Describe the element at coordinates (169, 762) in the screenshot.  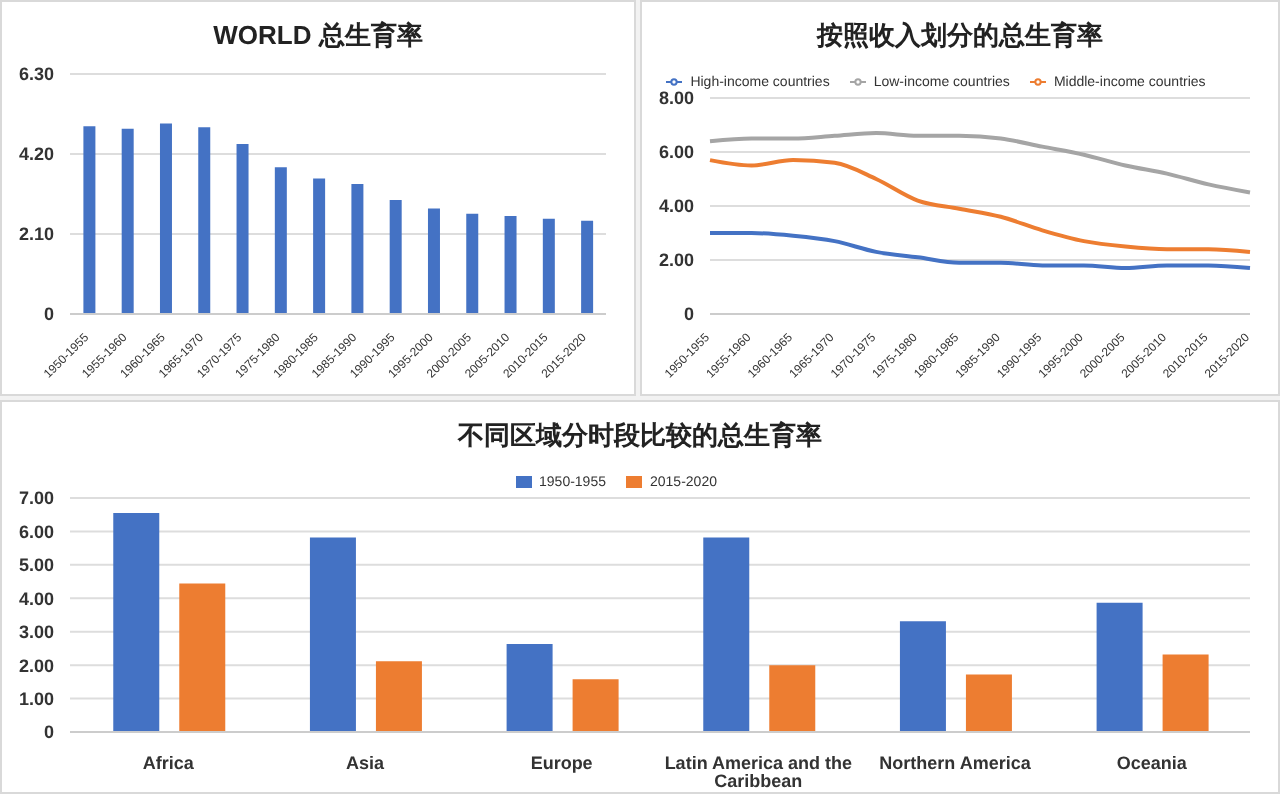
I see `x-tick-label: Africa` at that location.